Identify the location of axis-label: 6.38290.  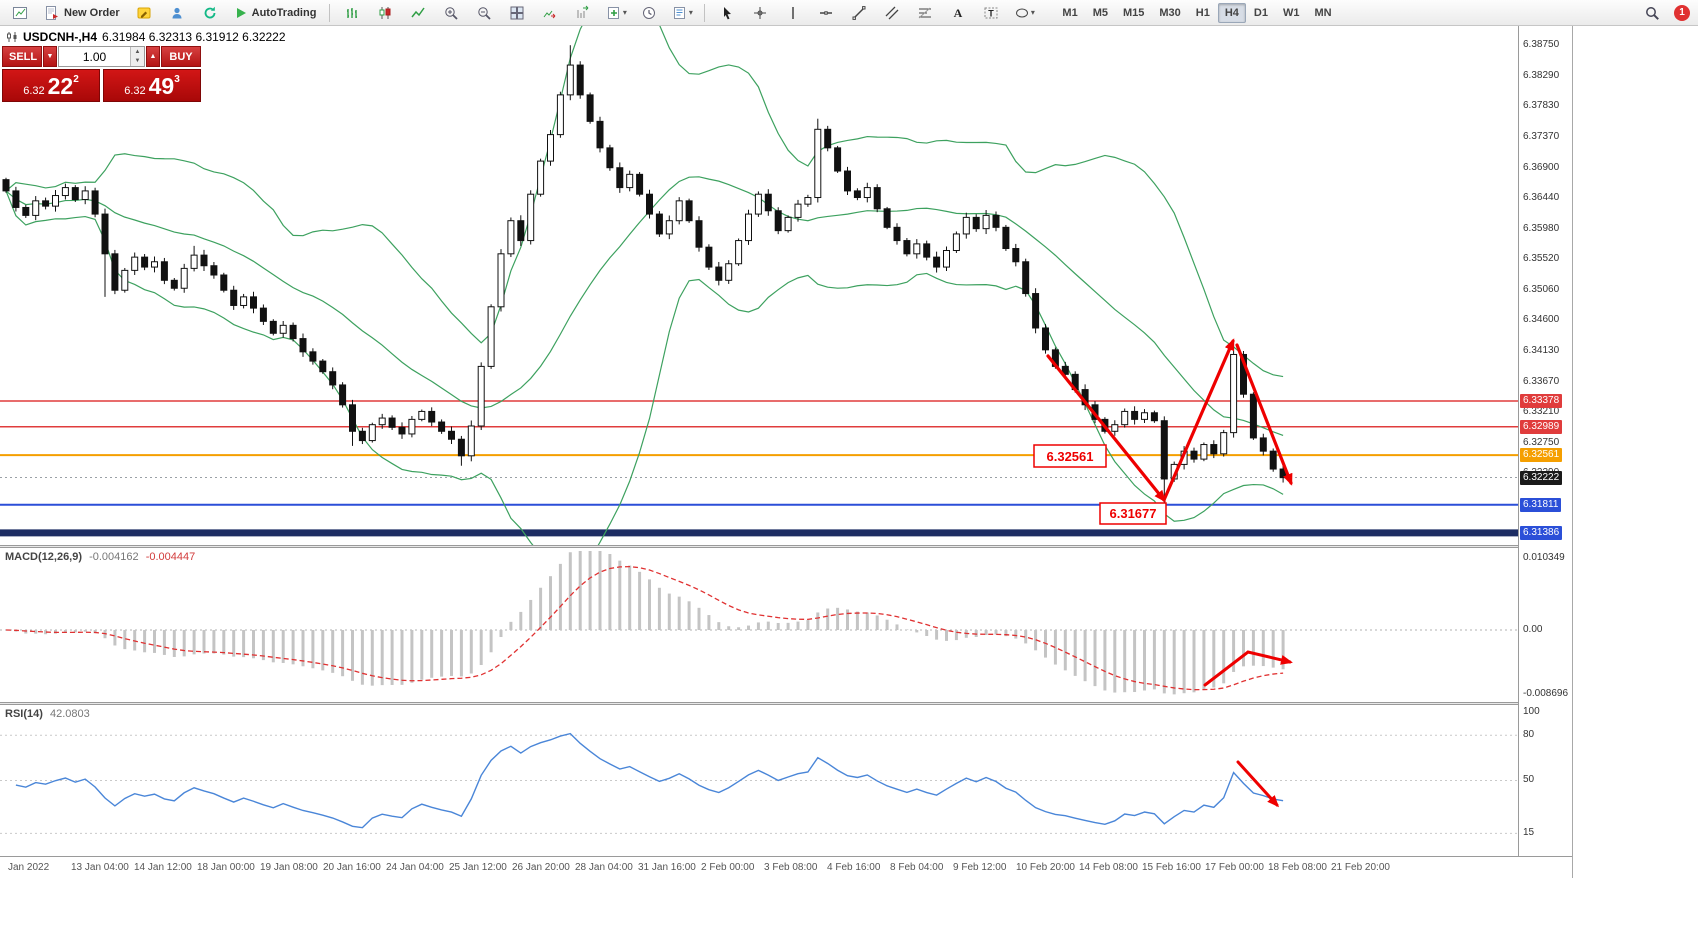
(1541, 75).